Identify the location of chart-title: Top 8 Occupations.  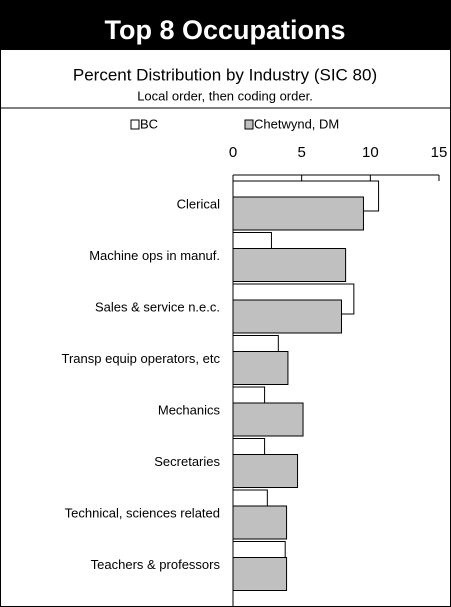
(224, 30).